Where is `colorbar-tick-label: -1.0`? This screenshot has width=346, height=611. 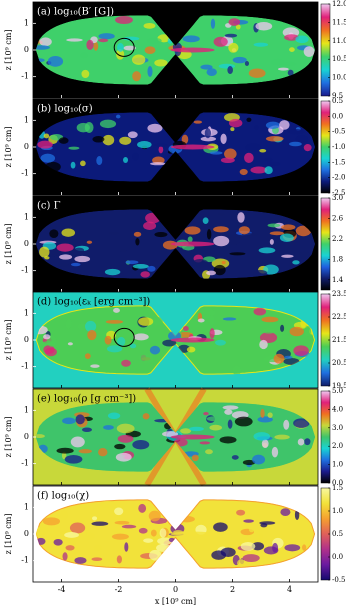
colorbar-tick-label: -1.0 is located at coordinates (339, 147).